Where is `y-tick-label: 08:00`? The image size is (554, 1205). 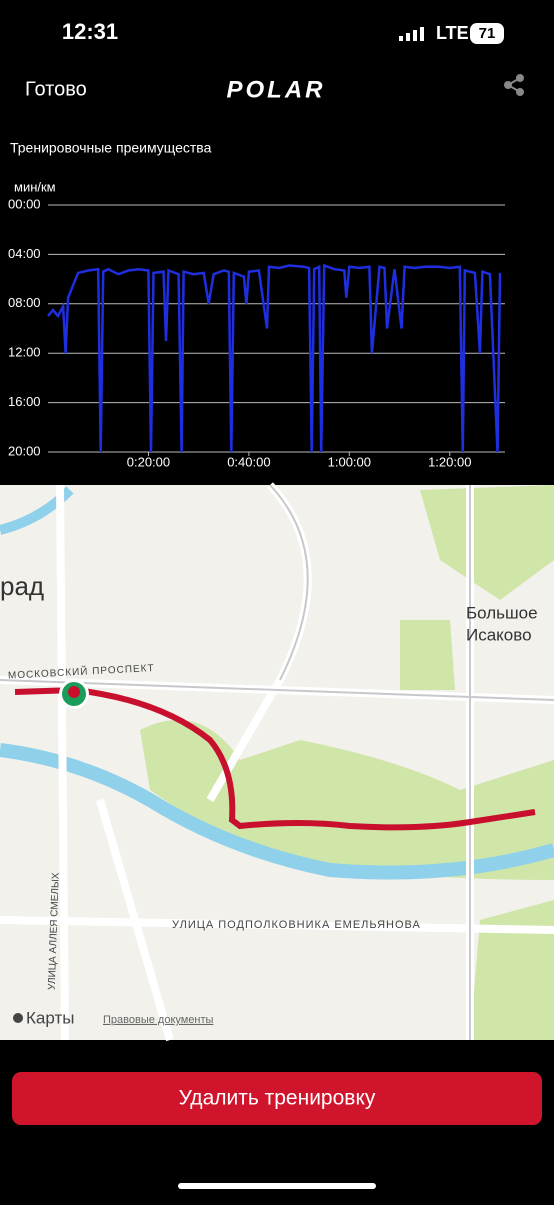
y-tick-label: 08:00 is located at coordinates (24, 302).